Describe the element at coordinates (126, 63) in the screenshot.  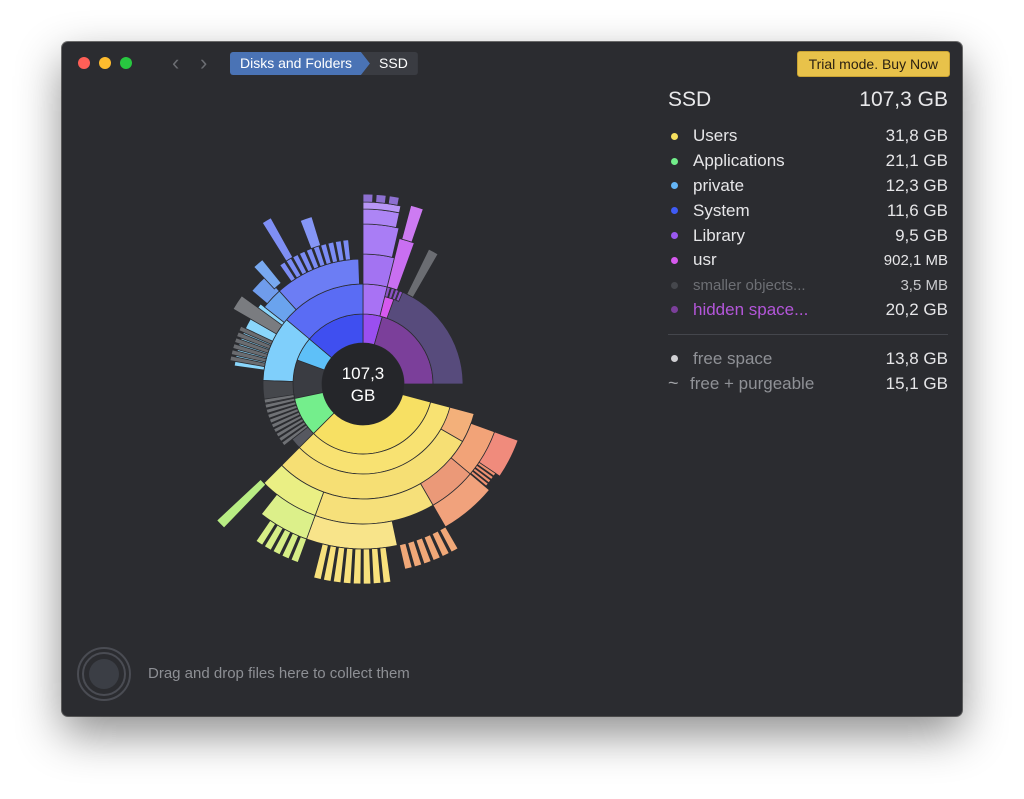
I see `zoom-window-button` at that location.